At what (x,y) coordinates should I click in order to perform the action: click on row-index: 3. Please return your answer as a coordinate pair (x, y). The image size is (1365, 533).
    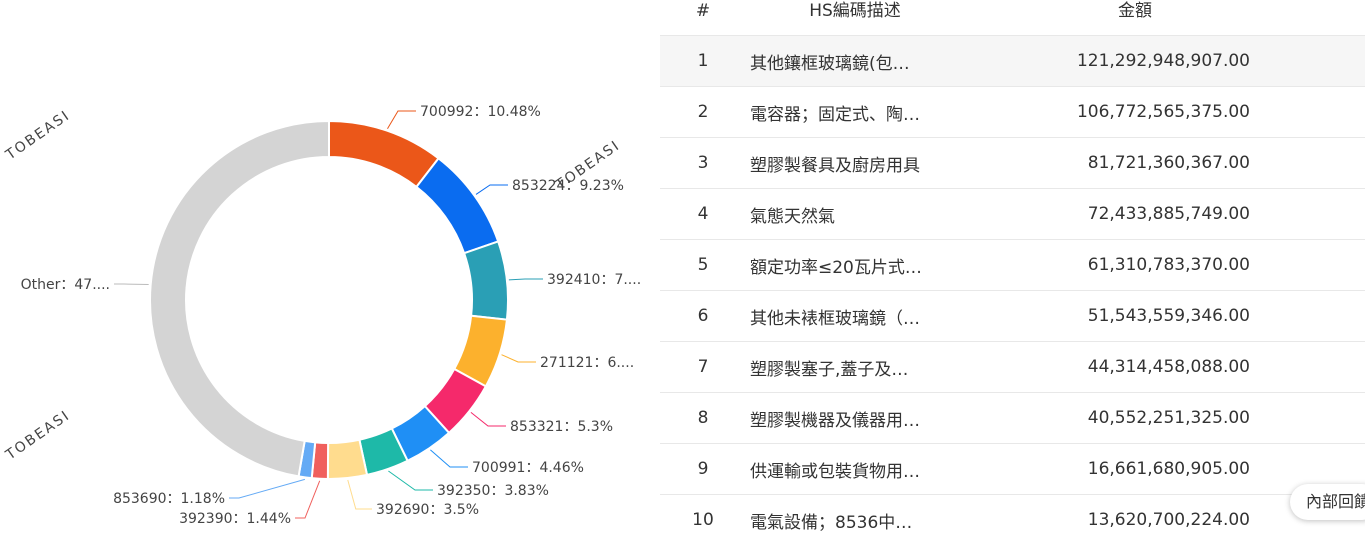
    Looking at the image, I should click on (703, 163).